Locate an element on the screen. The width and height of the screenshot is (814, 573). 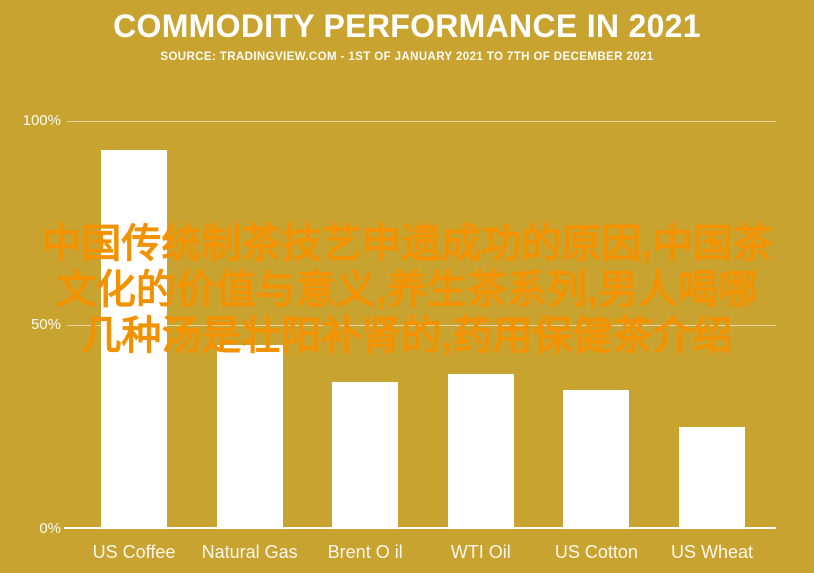
overlay-line-3: 几种汤是壮阳补肾的,药用保健茶介绍 is located at coordinates (407, 336).